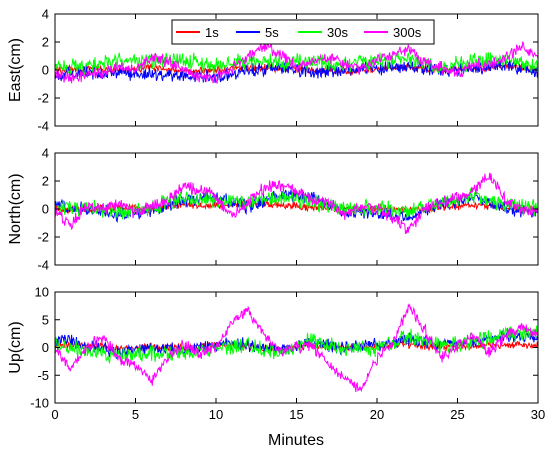 This screenshot has width=550, height=452. Describe the element at coordinates (272, 32) in the screenshot. I see `legend-label-5s: 5s` at that location.